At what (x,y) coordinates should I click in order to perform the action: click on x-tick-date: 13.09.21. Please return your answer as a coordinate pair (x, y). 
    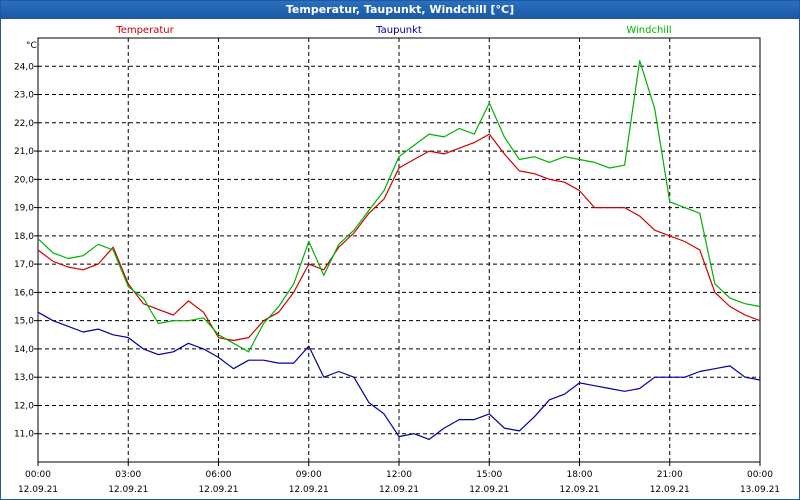
    Looking at the image, I should click on (760, 490).